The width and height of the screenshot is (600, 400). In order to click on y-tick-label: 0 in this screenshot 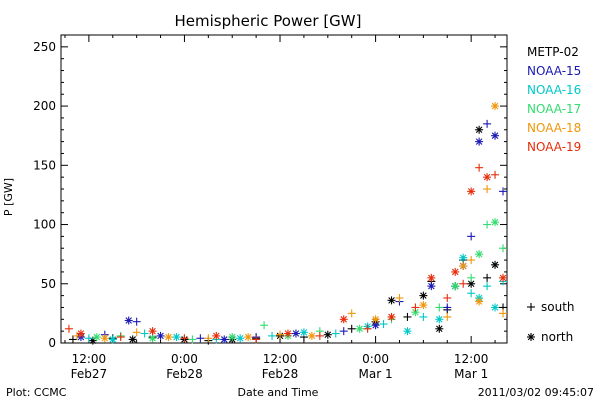, I will do `click(52, 343)`.